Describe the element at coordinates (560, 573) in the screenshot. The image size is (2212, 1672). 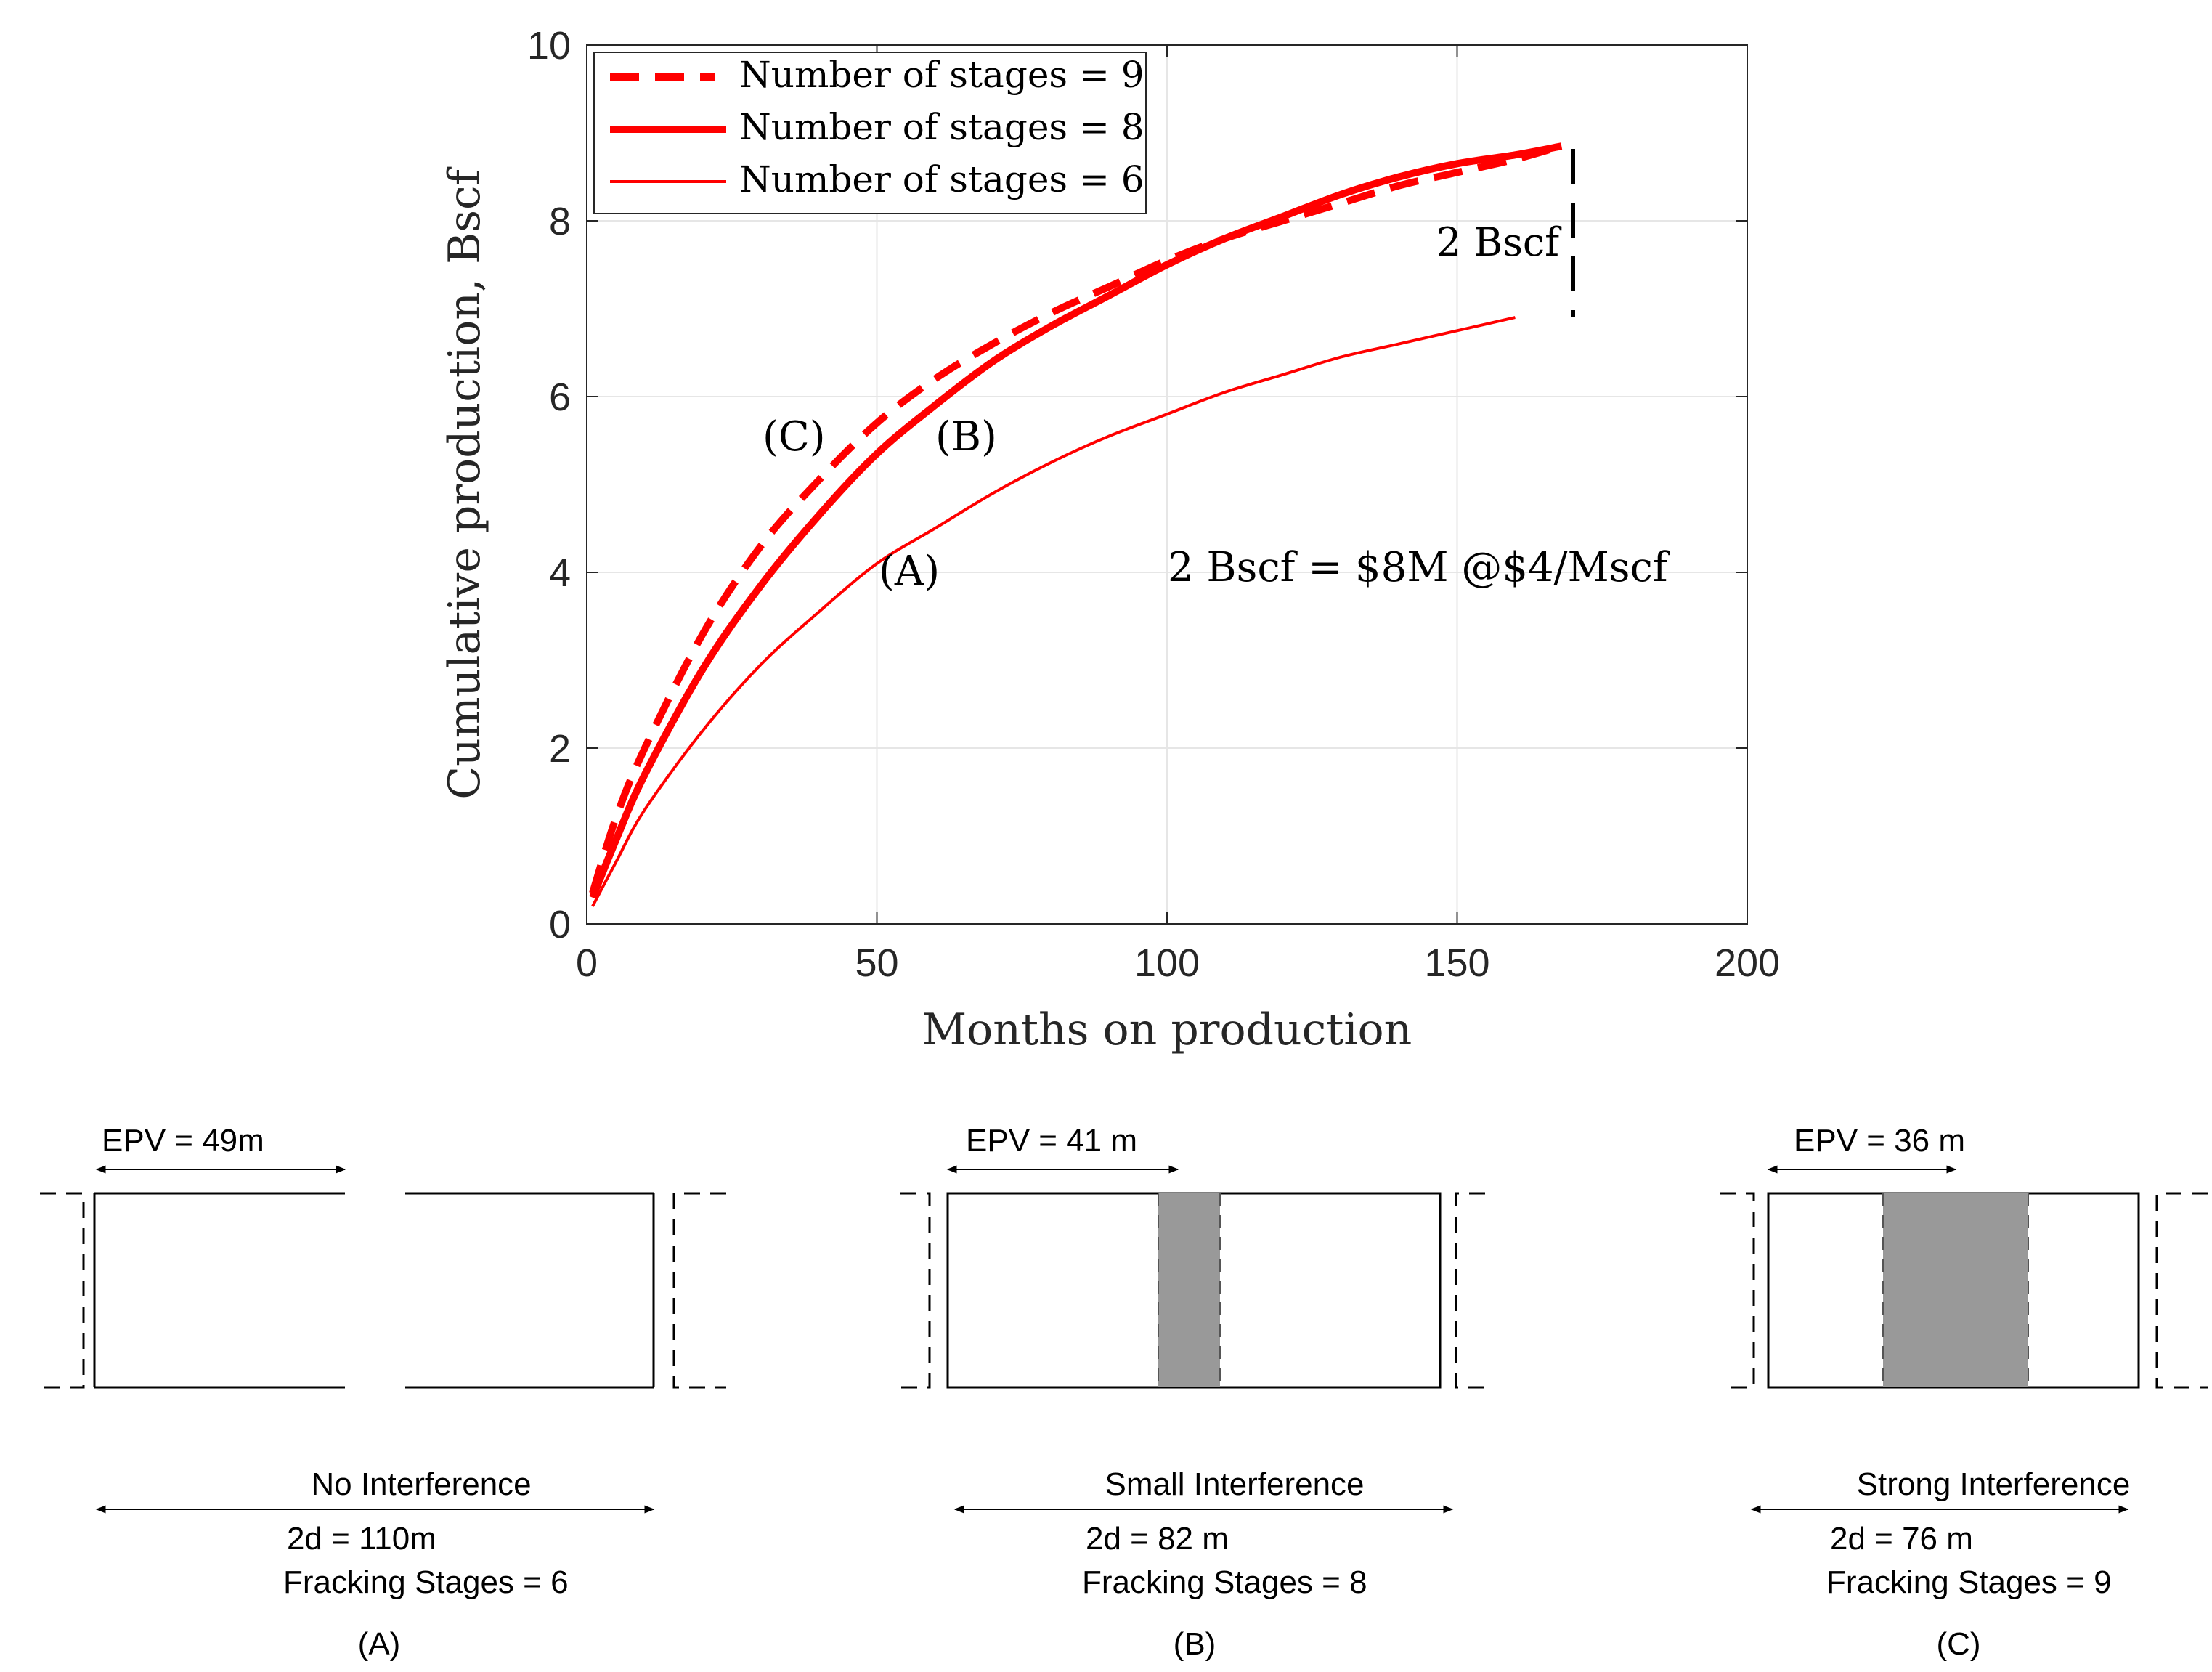
I see `y-tick-label: 4` at that location.